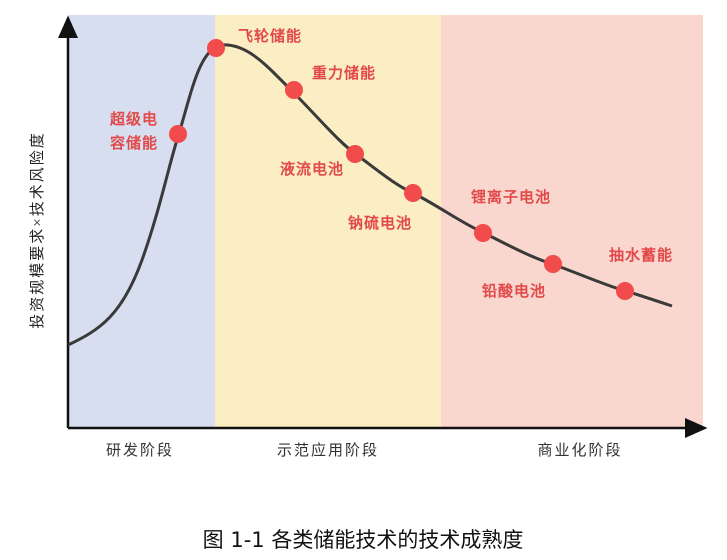  I want to click on y-axis-label: 投资规模要求×技术风险度, so click(37, 229).